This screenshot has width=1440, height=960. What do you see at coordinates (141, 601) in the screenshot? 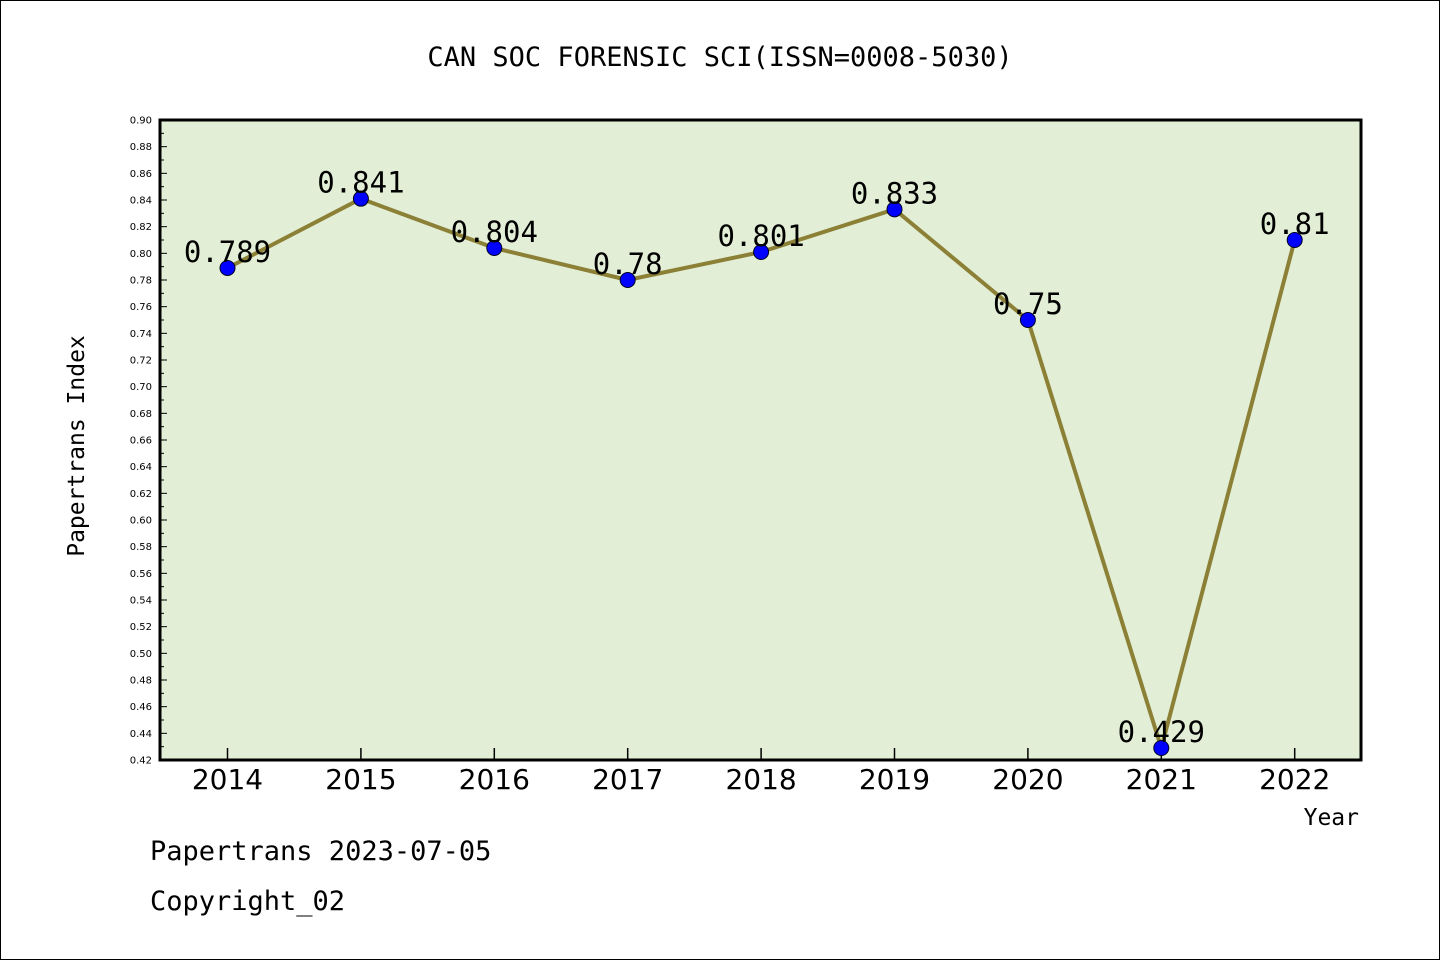
I see `y-tick-label: 0.54` at bounding box center [141, 601].